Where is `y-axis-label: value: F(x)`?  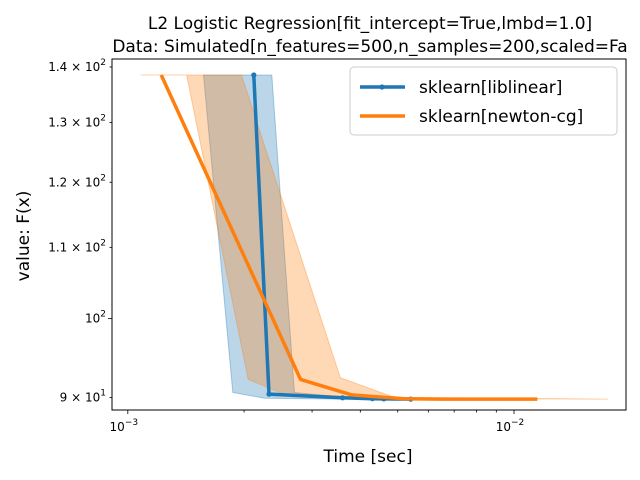
y-axis-label: value: F(x) is located at coordinates (24, 236).